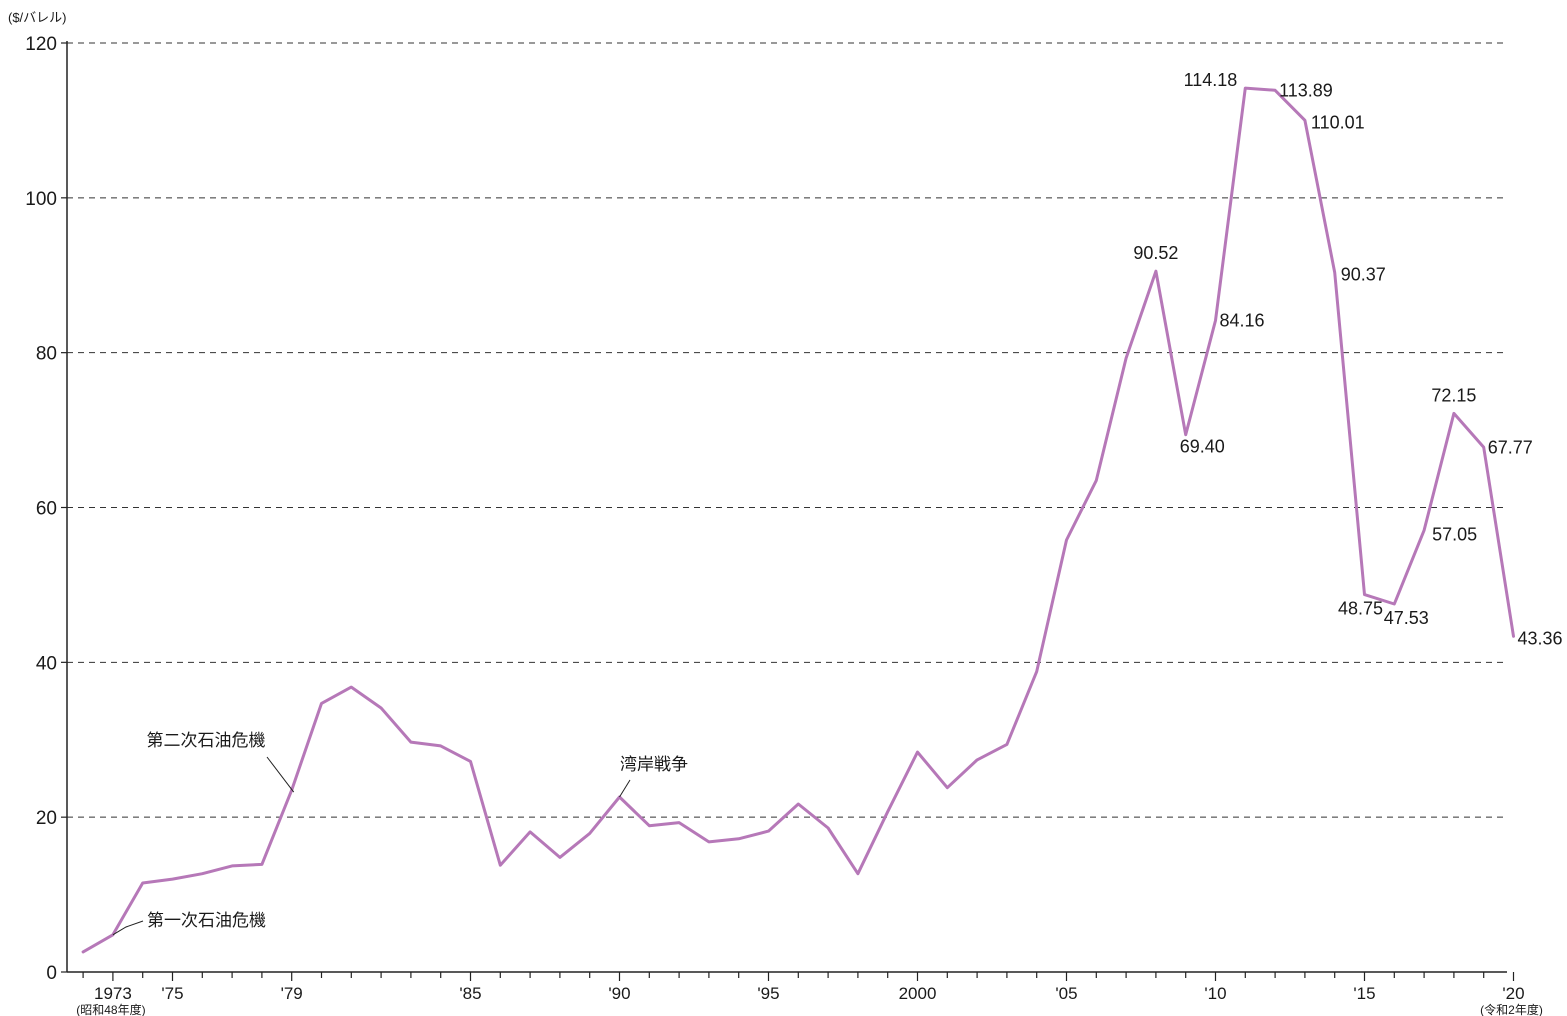  What do you see at coordinates (1215, 993) in the screenshot?
I see `x-tick-label-2010: '10` at bounding box center [1215, 993].